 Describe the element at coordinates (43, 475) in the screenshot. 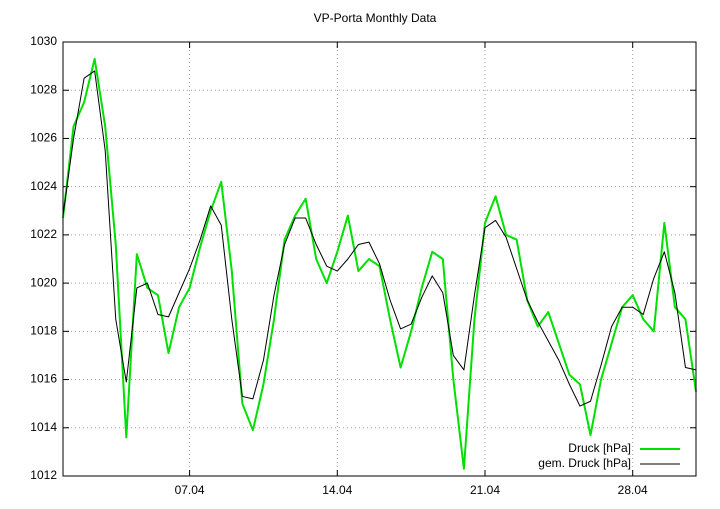

I see `y-tick-label: 1012` at that location.